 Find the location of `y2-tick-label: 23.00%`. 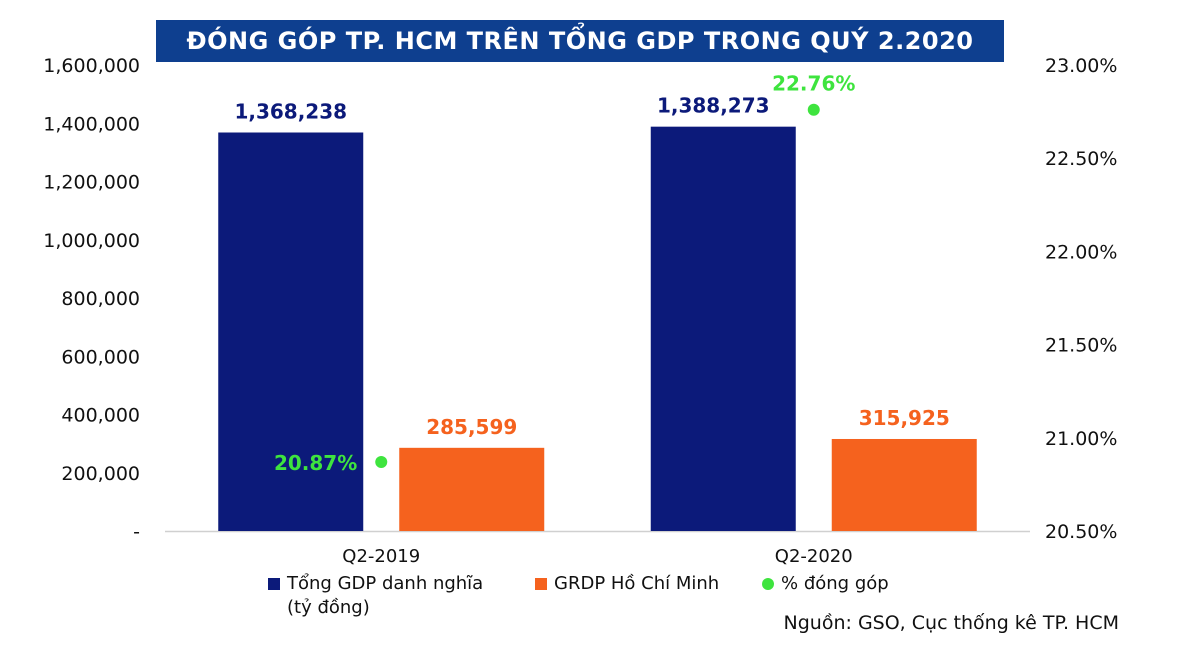

y2-tick-label: 23.00% is located at coordinates (1081, 66).